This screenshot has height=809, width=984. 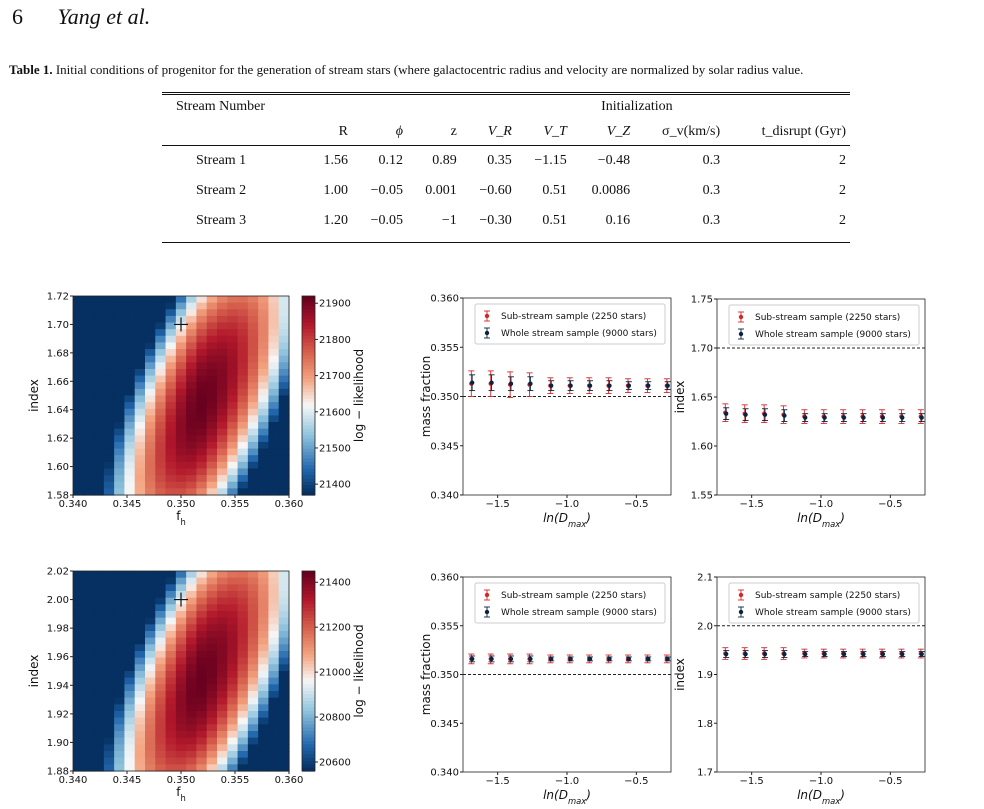 What do you see at coordinates (741, 612) in the screenshot?
I see `legend-marker` at bounding box center [741, 612].